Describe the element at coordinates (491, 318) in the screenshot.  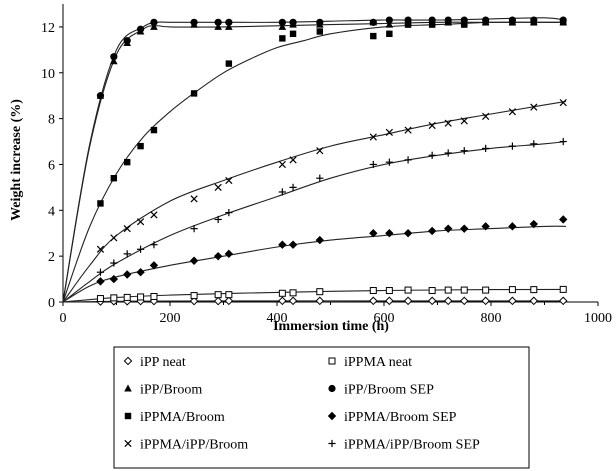
I see `x-tick-label: 800` at that location.